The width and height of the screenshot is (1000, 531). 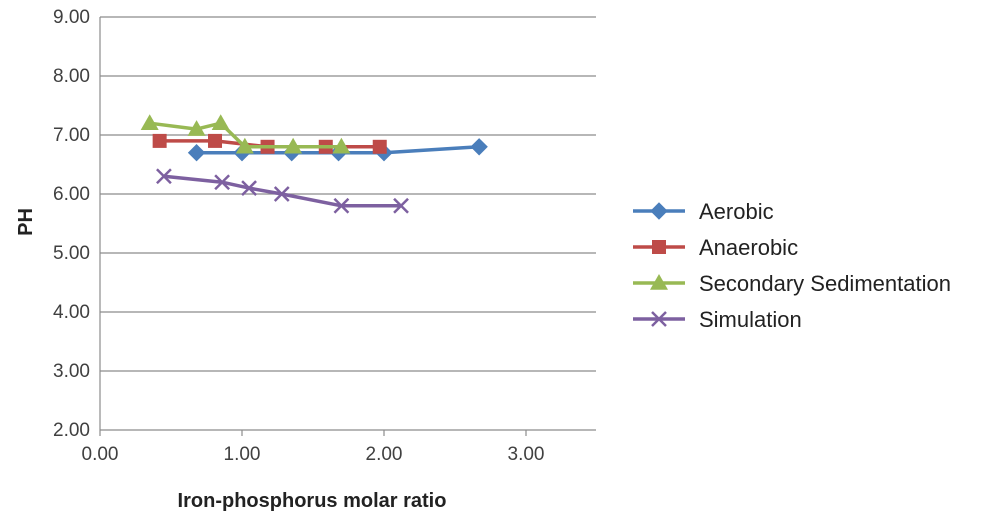 What do you see at coordinates (71, 253) in the screenshot?
I see `y-tick-label: 5.00` at bounding box center [71, 253].